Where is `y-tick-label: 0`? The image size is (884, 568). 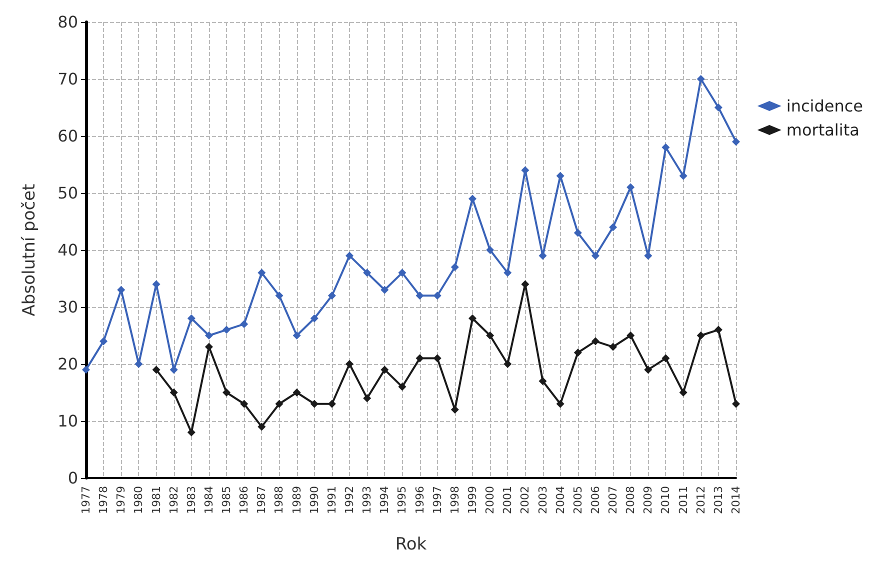 y-tick-label: 0 is located at coordinates (73, 478).